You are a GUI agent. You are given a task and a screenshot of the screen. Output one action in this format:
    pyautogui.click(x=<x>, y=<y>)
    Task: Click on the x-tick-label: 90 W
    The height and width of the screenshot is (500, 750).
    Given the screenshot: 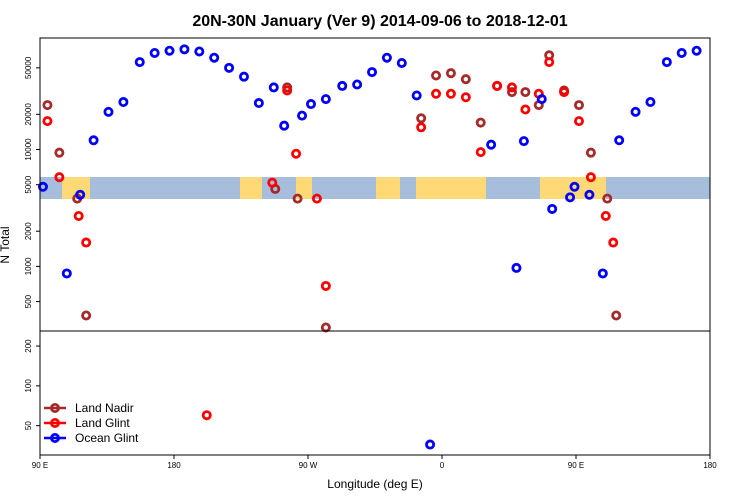 What is the action you would take?
    pyautogui.click(x=308, y=465)
    